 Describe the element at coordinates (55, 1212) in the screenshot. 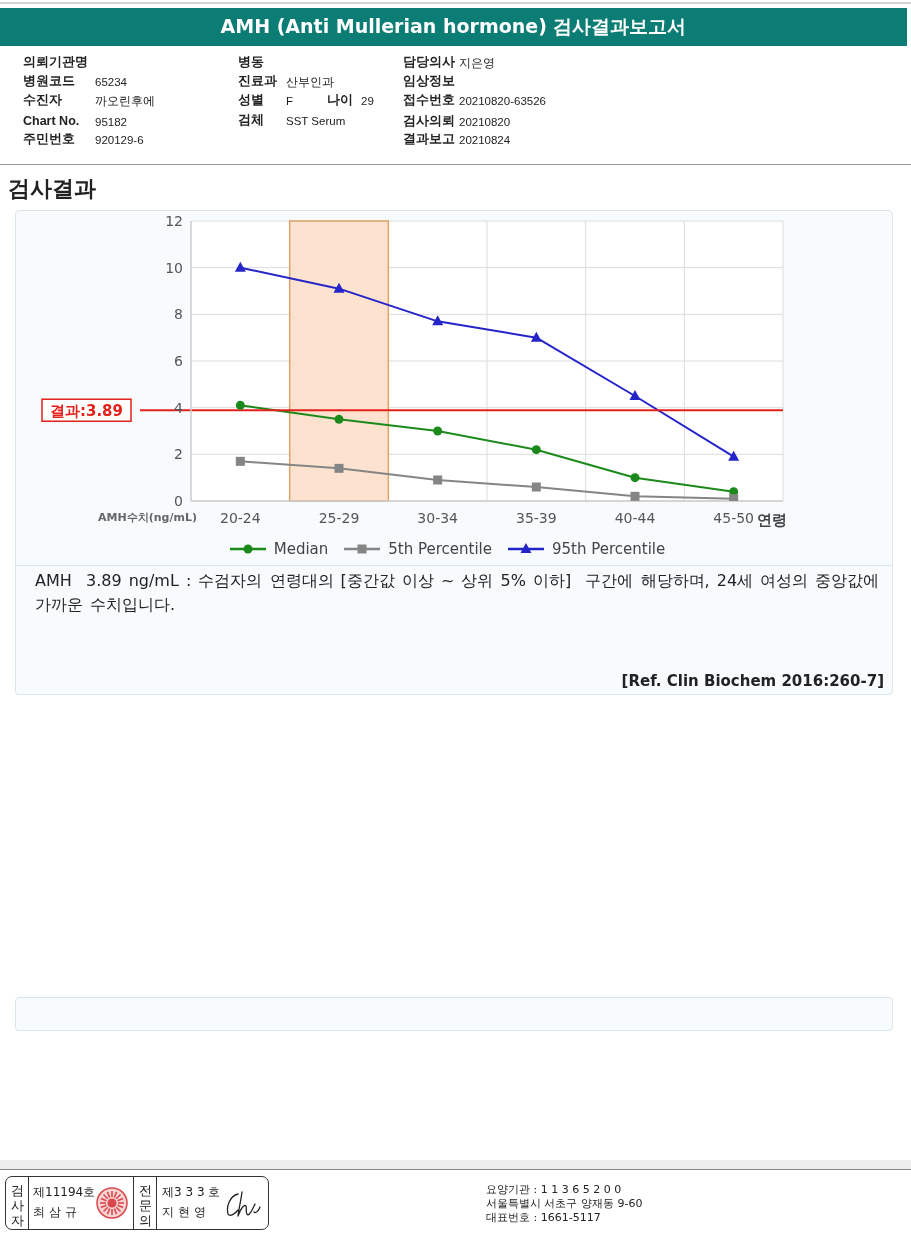

I see `text: 최 삼 규` at that location.